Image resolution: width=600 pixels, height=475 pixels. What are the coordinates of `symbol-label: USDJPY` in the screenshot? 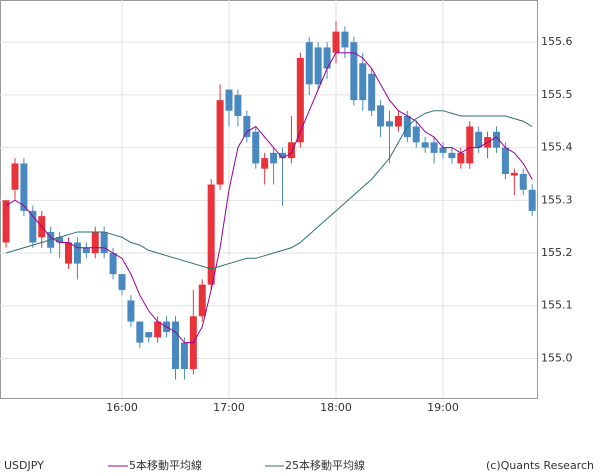 It's located at (24, 465).